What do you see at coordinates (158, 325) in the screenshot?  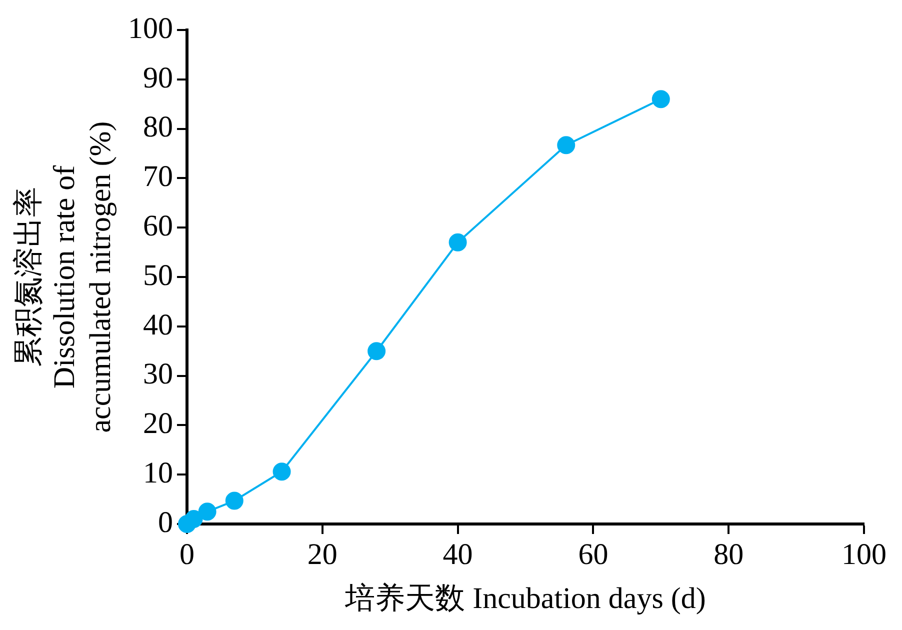 I see `y-tick-label: 40` at bounding box center [158, 325].